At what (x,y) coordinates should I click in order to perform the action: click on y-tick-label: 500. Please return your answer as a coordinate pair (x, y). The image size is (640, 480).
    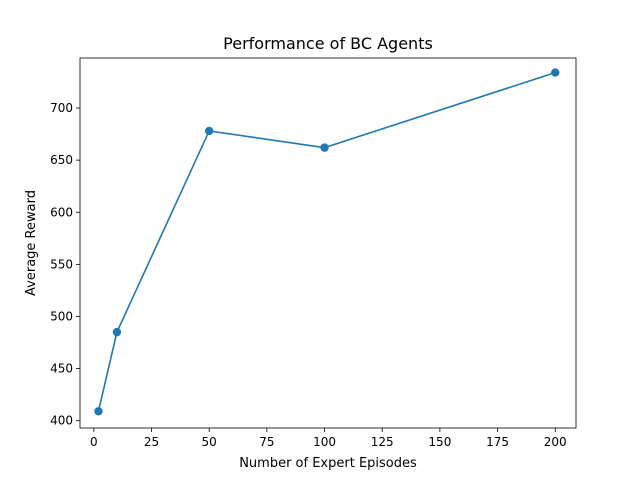
    Looking at the image, I should click on (61, 316).